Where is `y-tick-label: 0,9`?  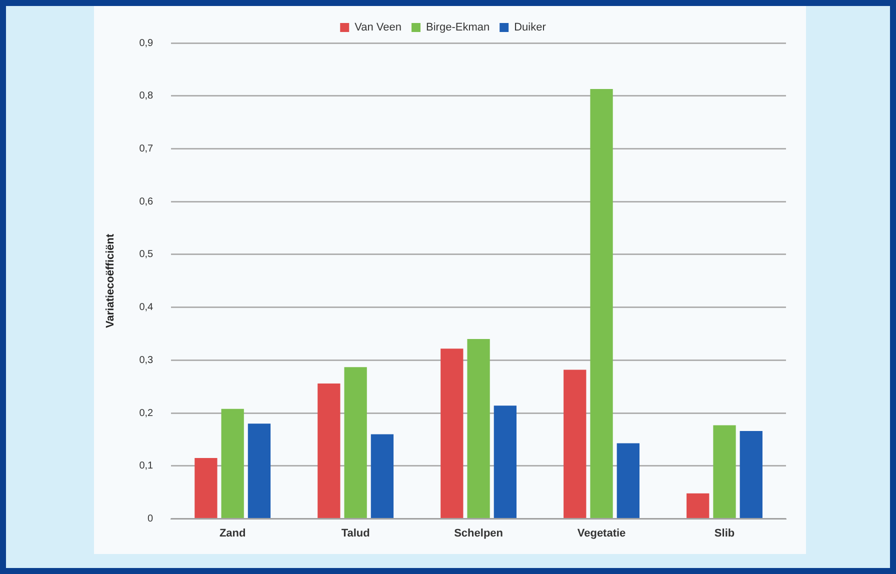
y-tick-label: 0,9 is located at coordinates (146, 43).